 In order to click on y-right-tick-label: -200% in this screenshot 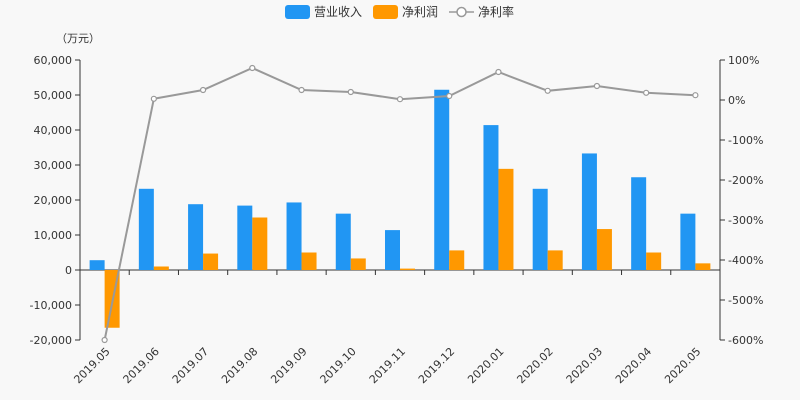, I will do `click(745, 180)`.